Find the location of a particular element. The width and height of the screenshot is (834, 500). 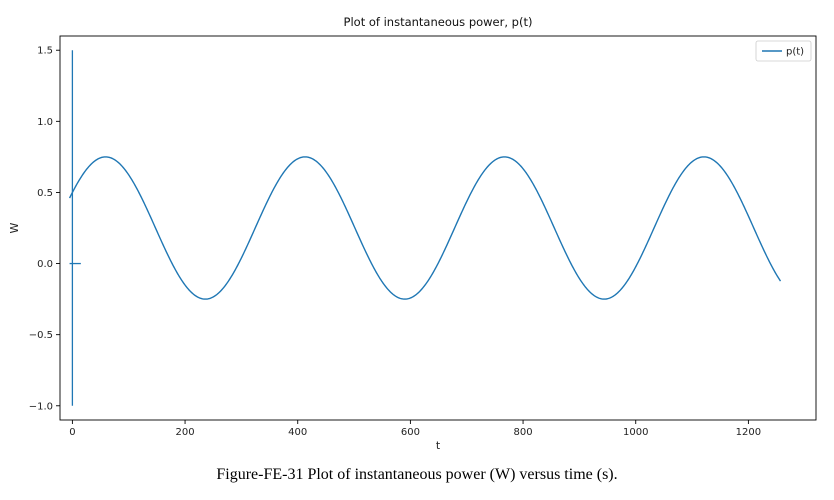

legend: p(t) is located at coordinates (783, 51).